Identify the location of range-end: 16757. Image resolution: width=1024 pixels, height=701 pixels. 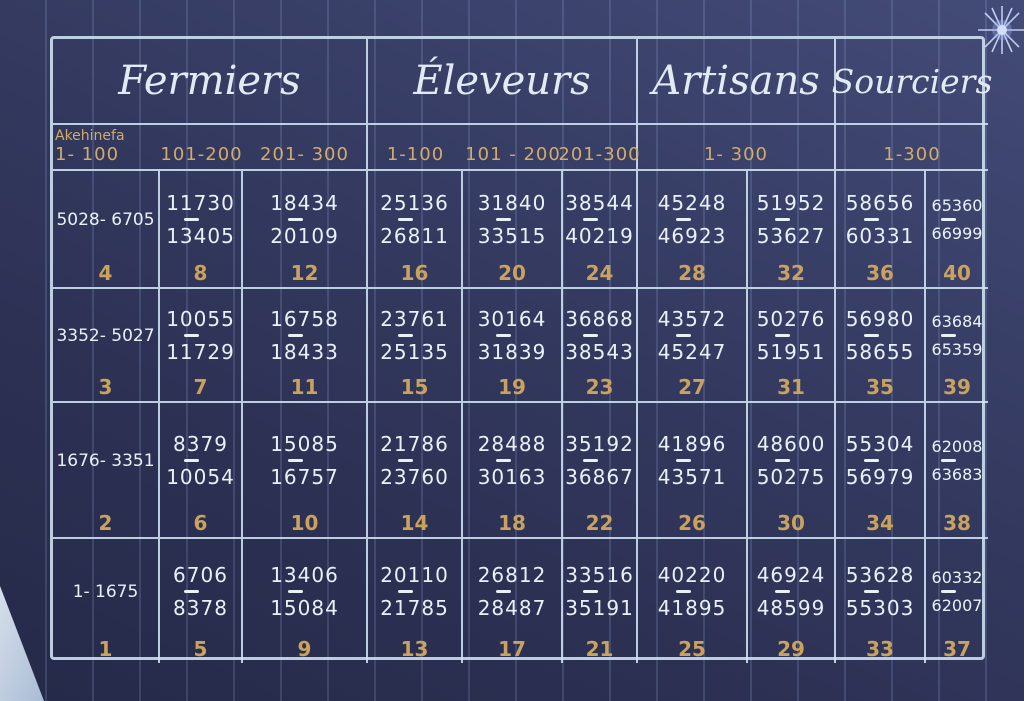
(304, 477).